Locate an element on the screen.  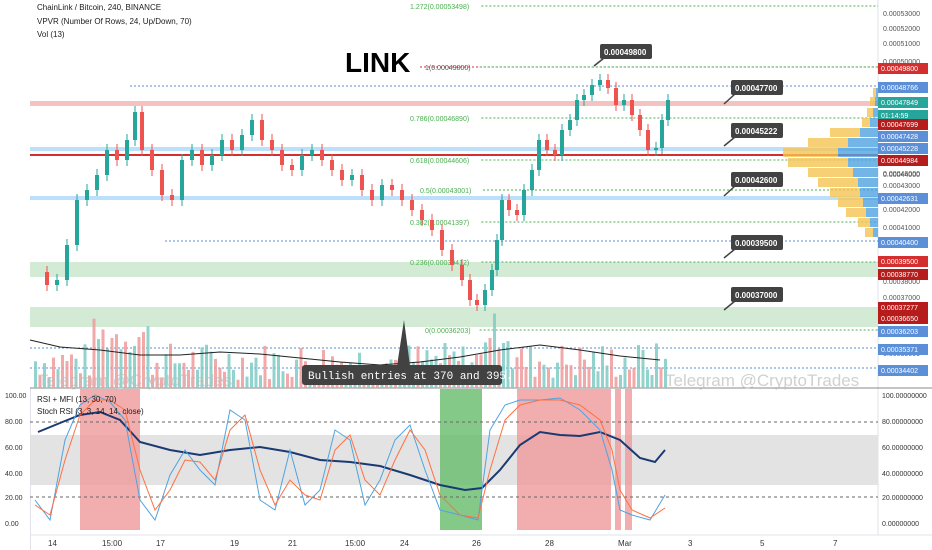
time-tick: 28 is located at coordinates (549, 543).